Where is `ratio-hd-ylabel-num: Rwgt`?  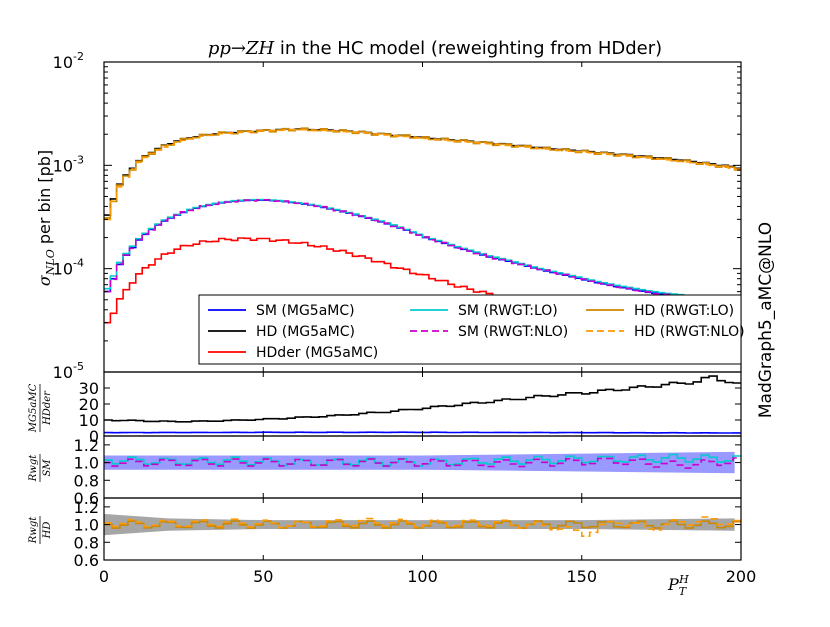 ratio-hd-ylabel-num: Rwgt is located at coordinates (33, 530).